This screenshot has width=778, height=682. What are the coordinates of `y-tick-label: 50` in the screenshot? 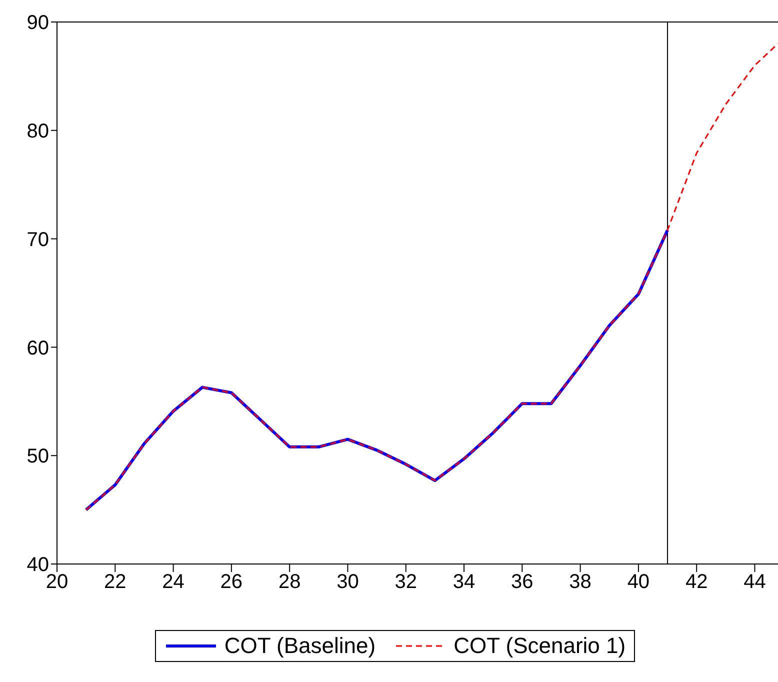 It's located at (37, 457).